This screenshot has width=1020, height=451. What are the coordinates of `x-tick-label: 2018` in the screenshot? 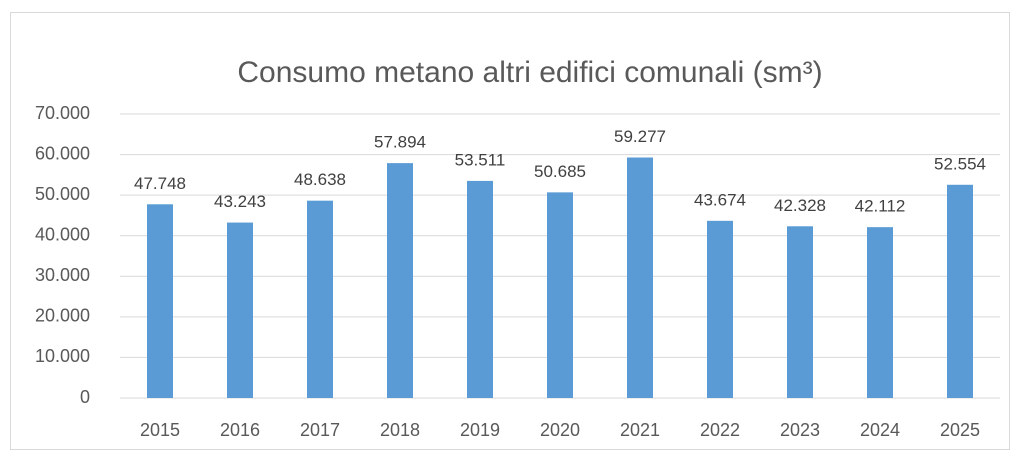 It's located at (400, 430).